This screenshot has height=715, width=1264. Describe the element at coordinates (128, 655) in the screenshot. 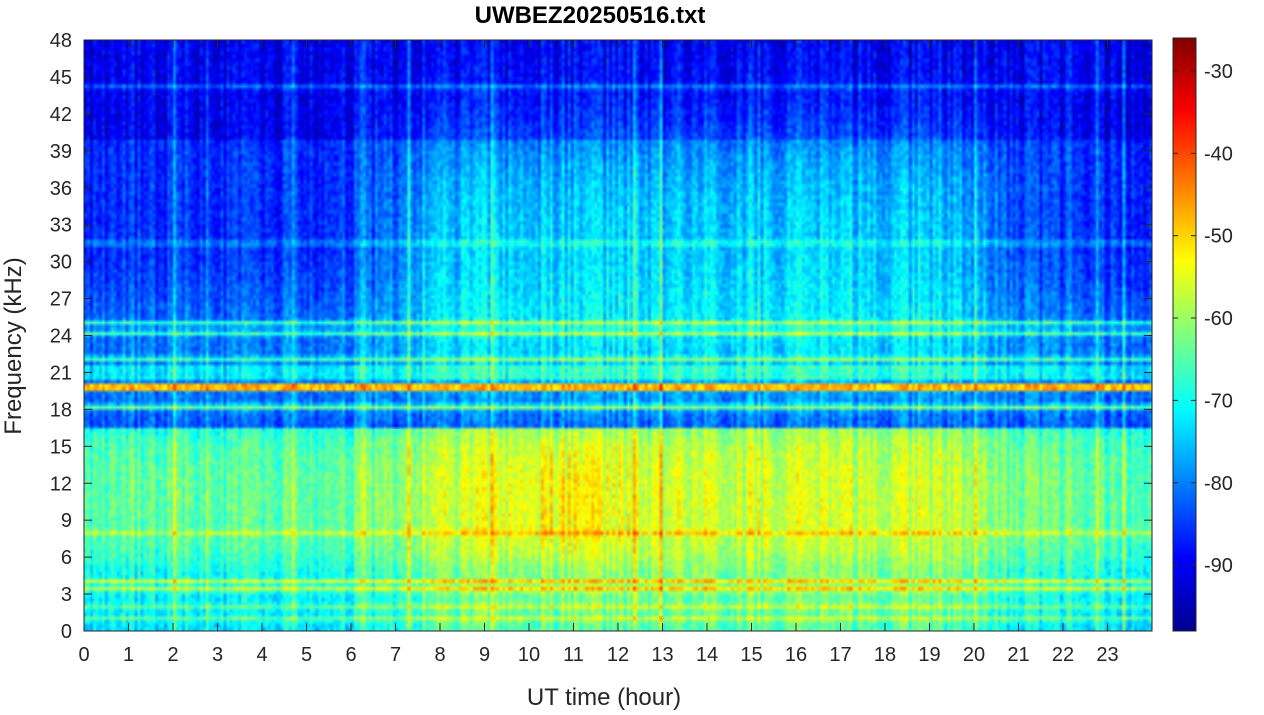

I see `x-tick-label: 1` at that location.